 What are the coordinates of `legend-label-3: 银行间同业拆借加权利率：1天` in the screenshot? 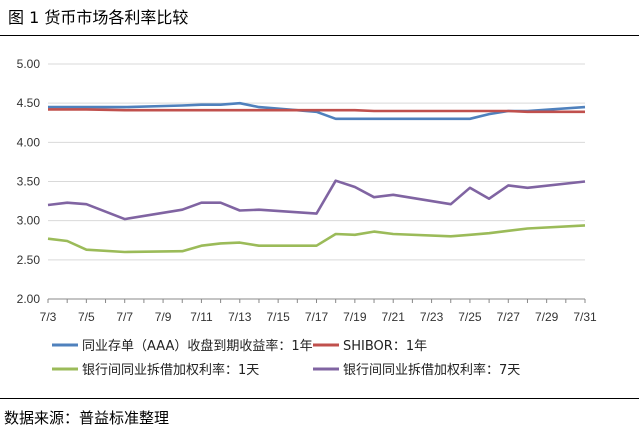 It's located at (170, 370).